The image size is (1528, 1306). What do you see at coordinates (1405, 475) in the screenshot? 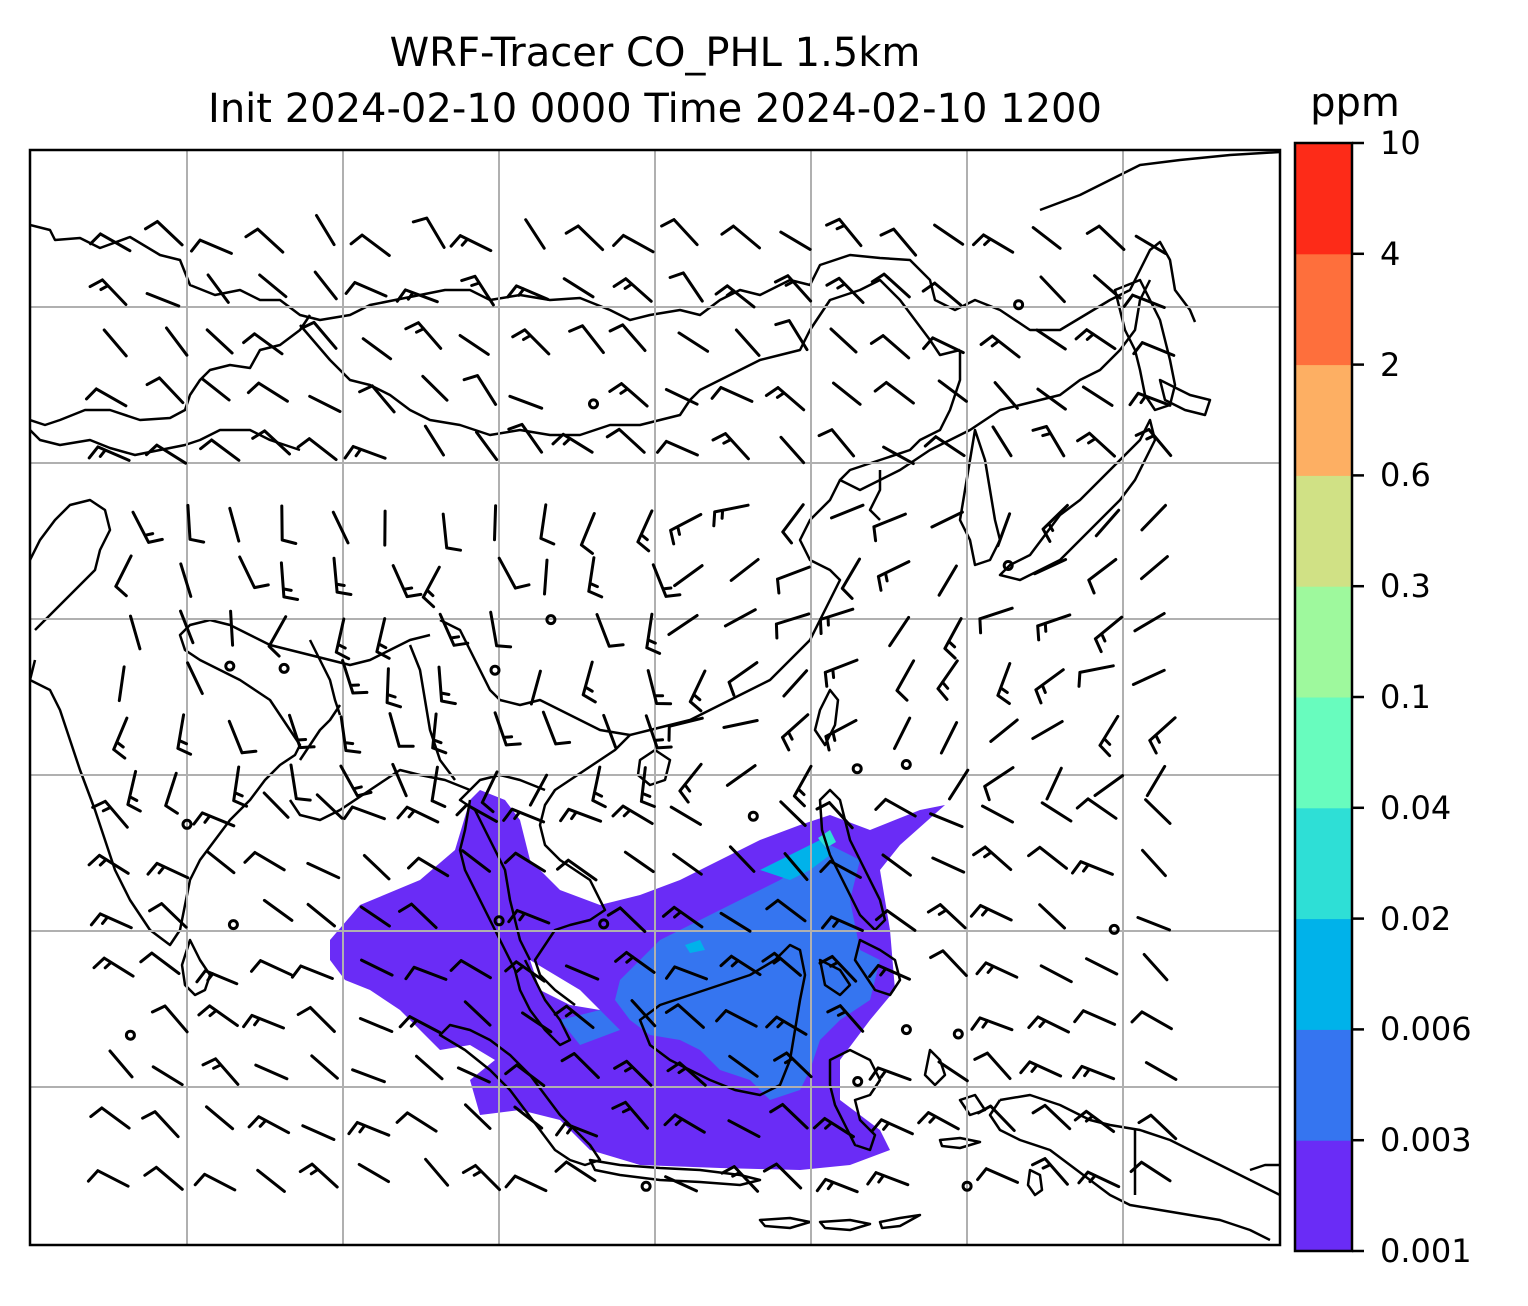
I see `colorbar-tick-label: 0.6` at bounding box center [1405, 475].